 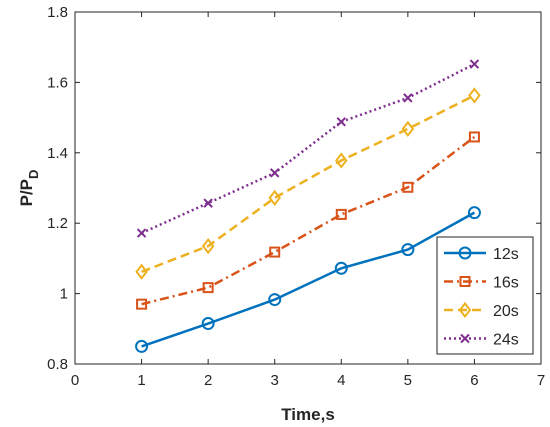 I want to click on x-tick-label: 4, so click(x=341, y=380).